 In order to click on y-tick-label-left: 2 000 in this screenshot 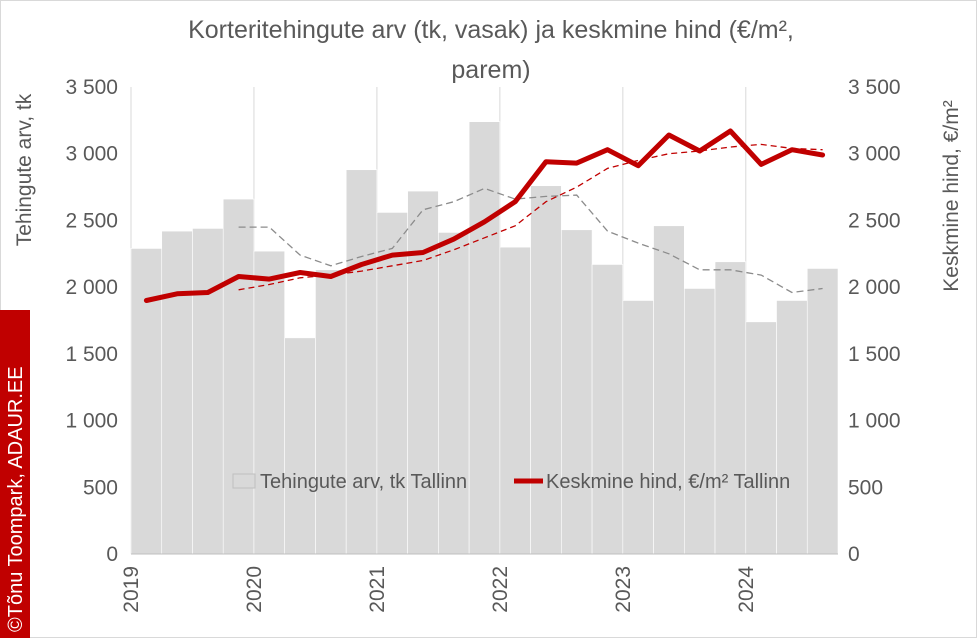, I will do `click(91, 287)`.